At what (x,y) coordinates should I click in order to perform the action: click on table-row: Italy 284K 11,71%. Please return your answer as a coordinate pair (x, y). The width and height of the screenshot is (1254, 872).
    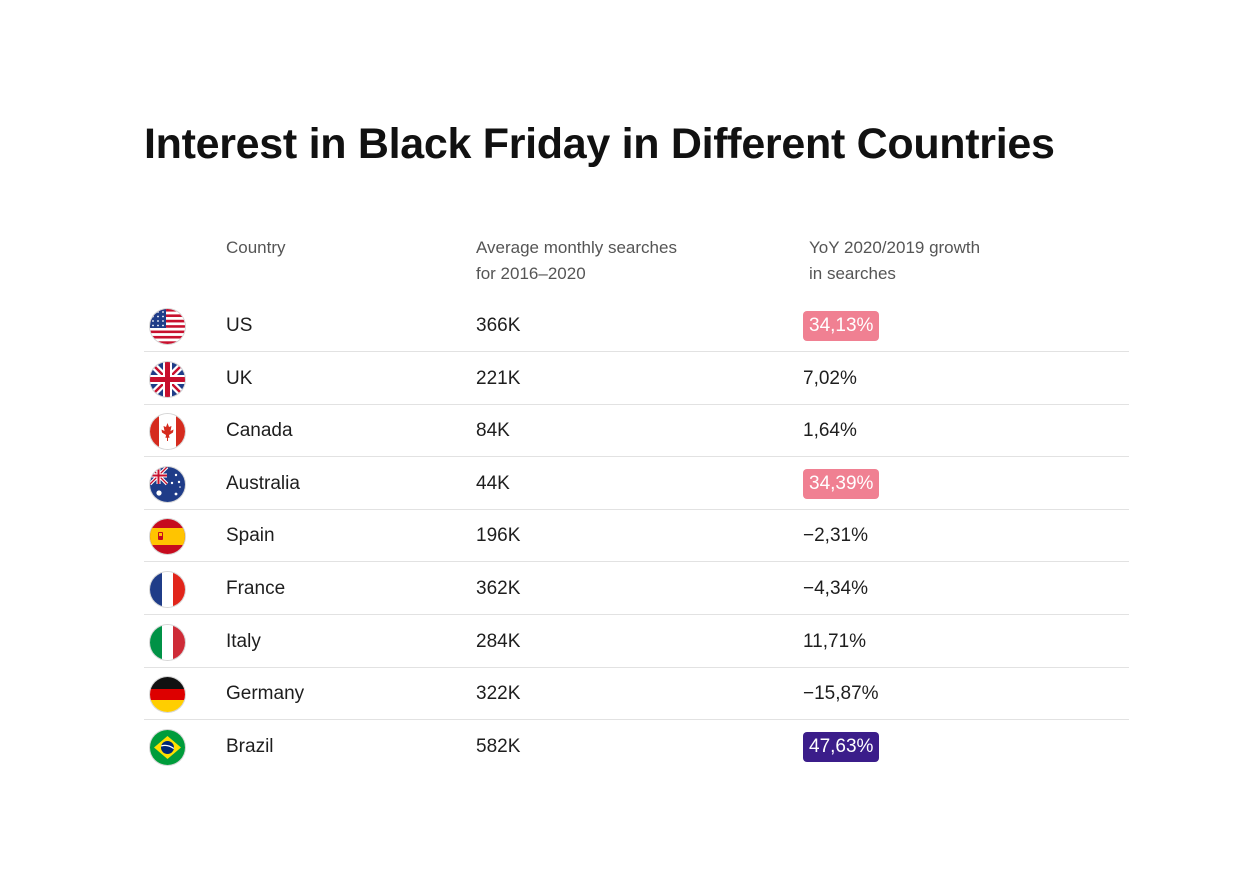
    Looking at the image, I should click on (636, 642).